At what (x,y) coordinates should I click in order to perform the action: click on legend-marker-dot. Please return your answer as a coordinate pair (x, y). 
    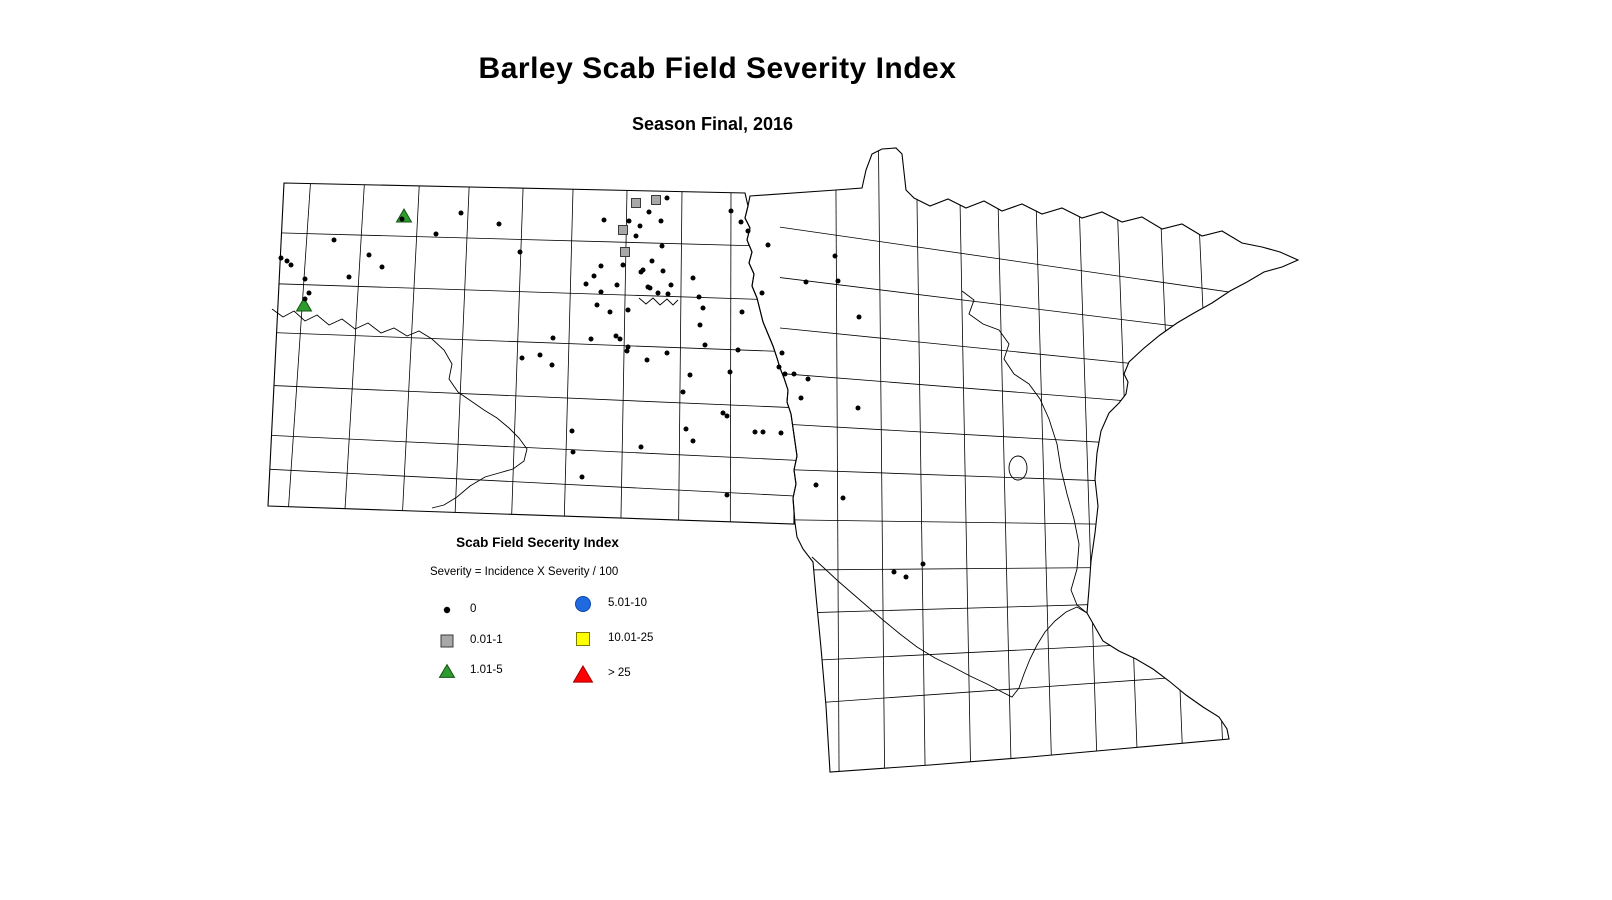
    Looking at the image, I should click on (447, 610).